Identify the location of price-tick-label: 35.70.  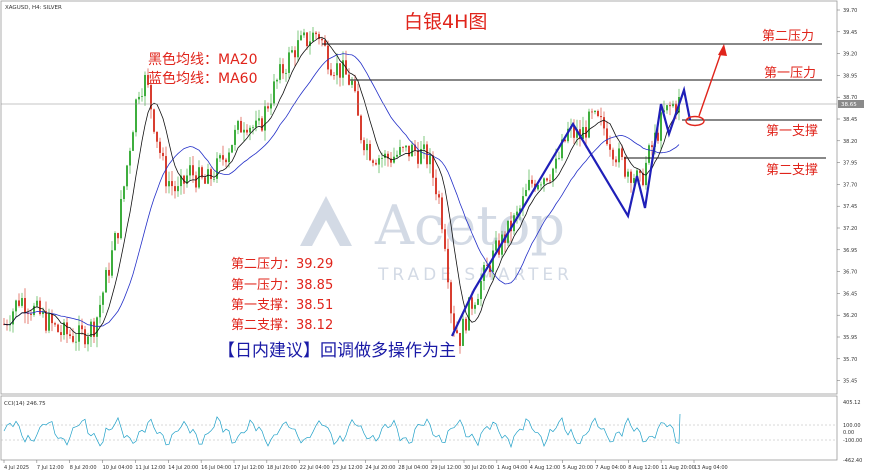
(850, 360).